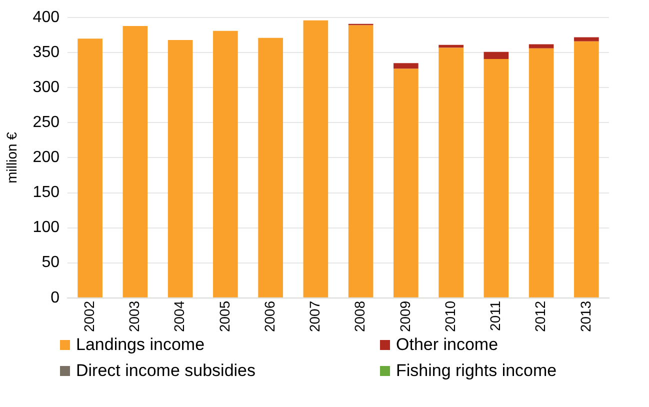 This screenshot has width=649, height=407. I want to click on y-tick-label: 50, so click(51, 263).